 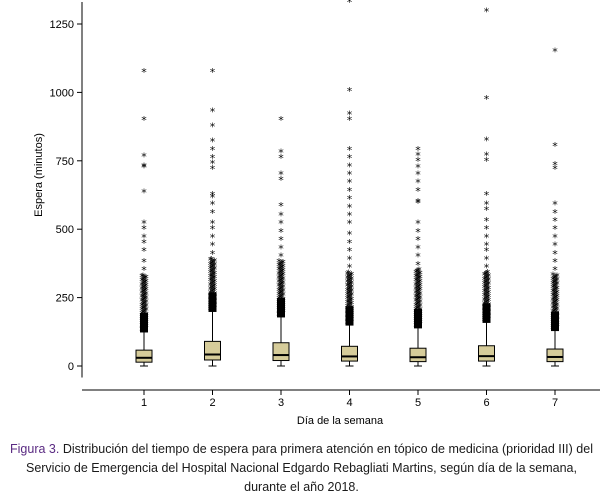 I want to click on iqr-box, so click(x=212, y=350).